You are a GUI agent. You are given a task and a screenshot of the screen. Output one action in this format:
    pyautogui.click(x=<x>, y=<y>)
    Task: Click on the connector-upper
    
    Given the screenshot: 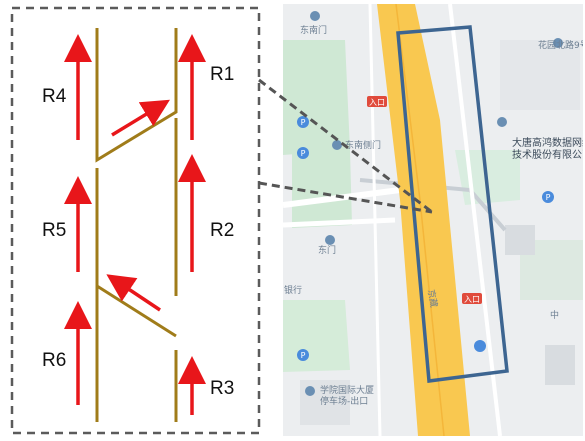 What is the action you would take?
    pyautogui.click(x=345, y=146)
    